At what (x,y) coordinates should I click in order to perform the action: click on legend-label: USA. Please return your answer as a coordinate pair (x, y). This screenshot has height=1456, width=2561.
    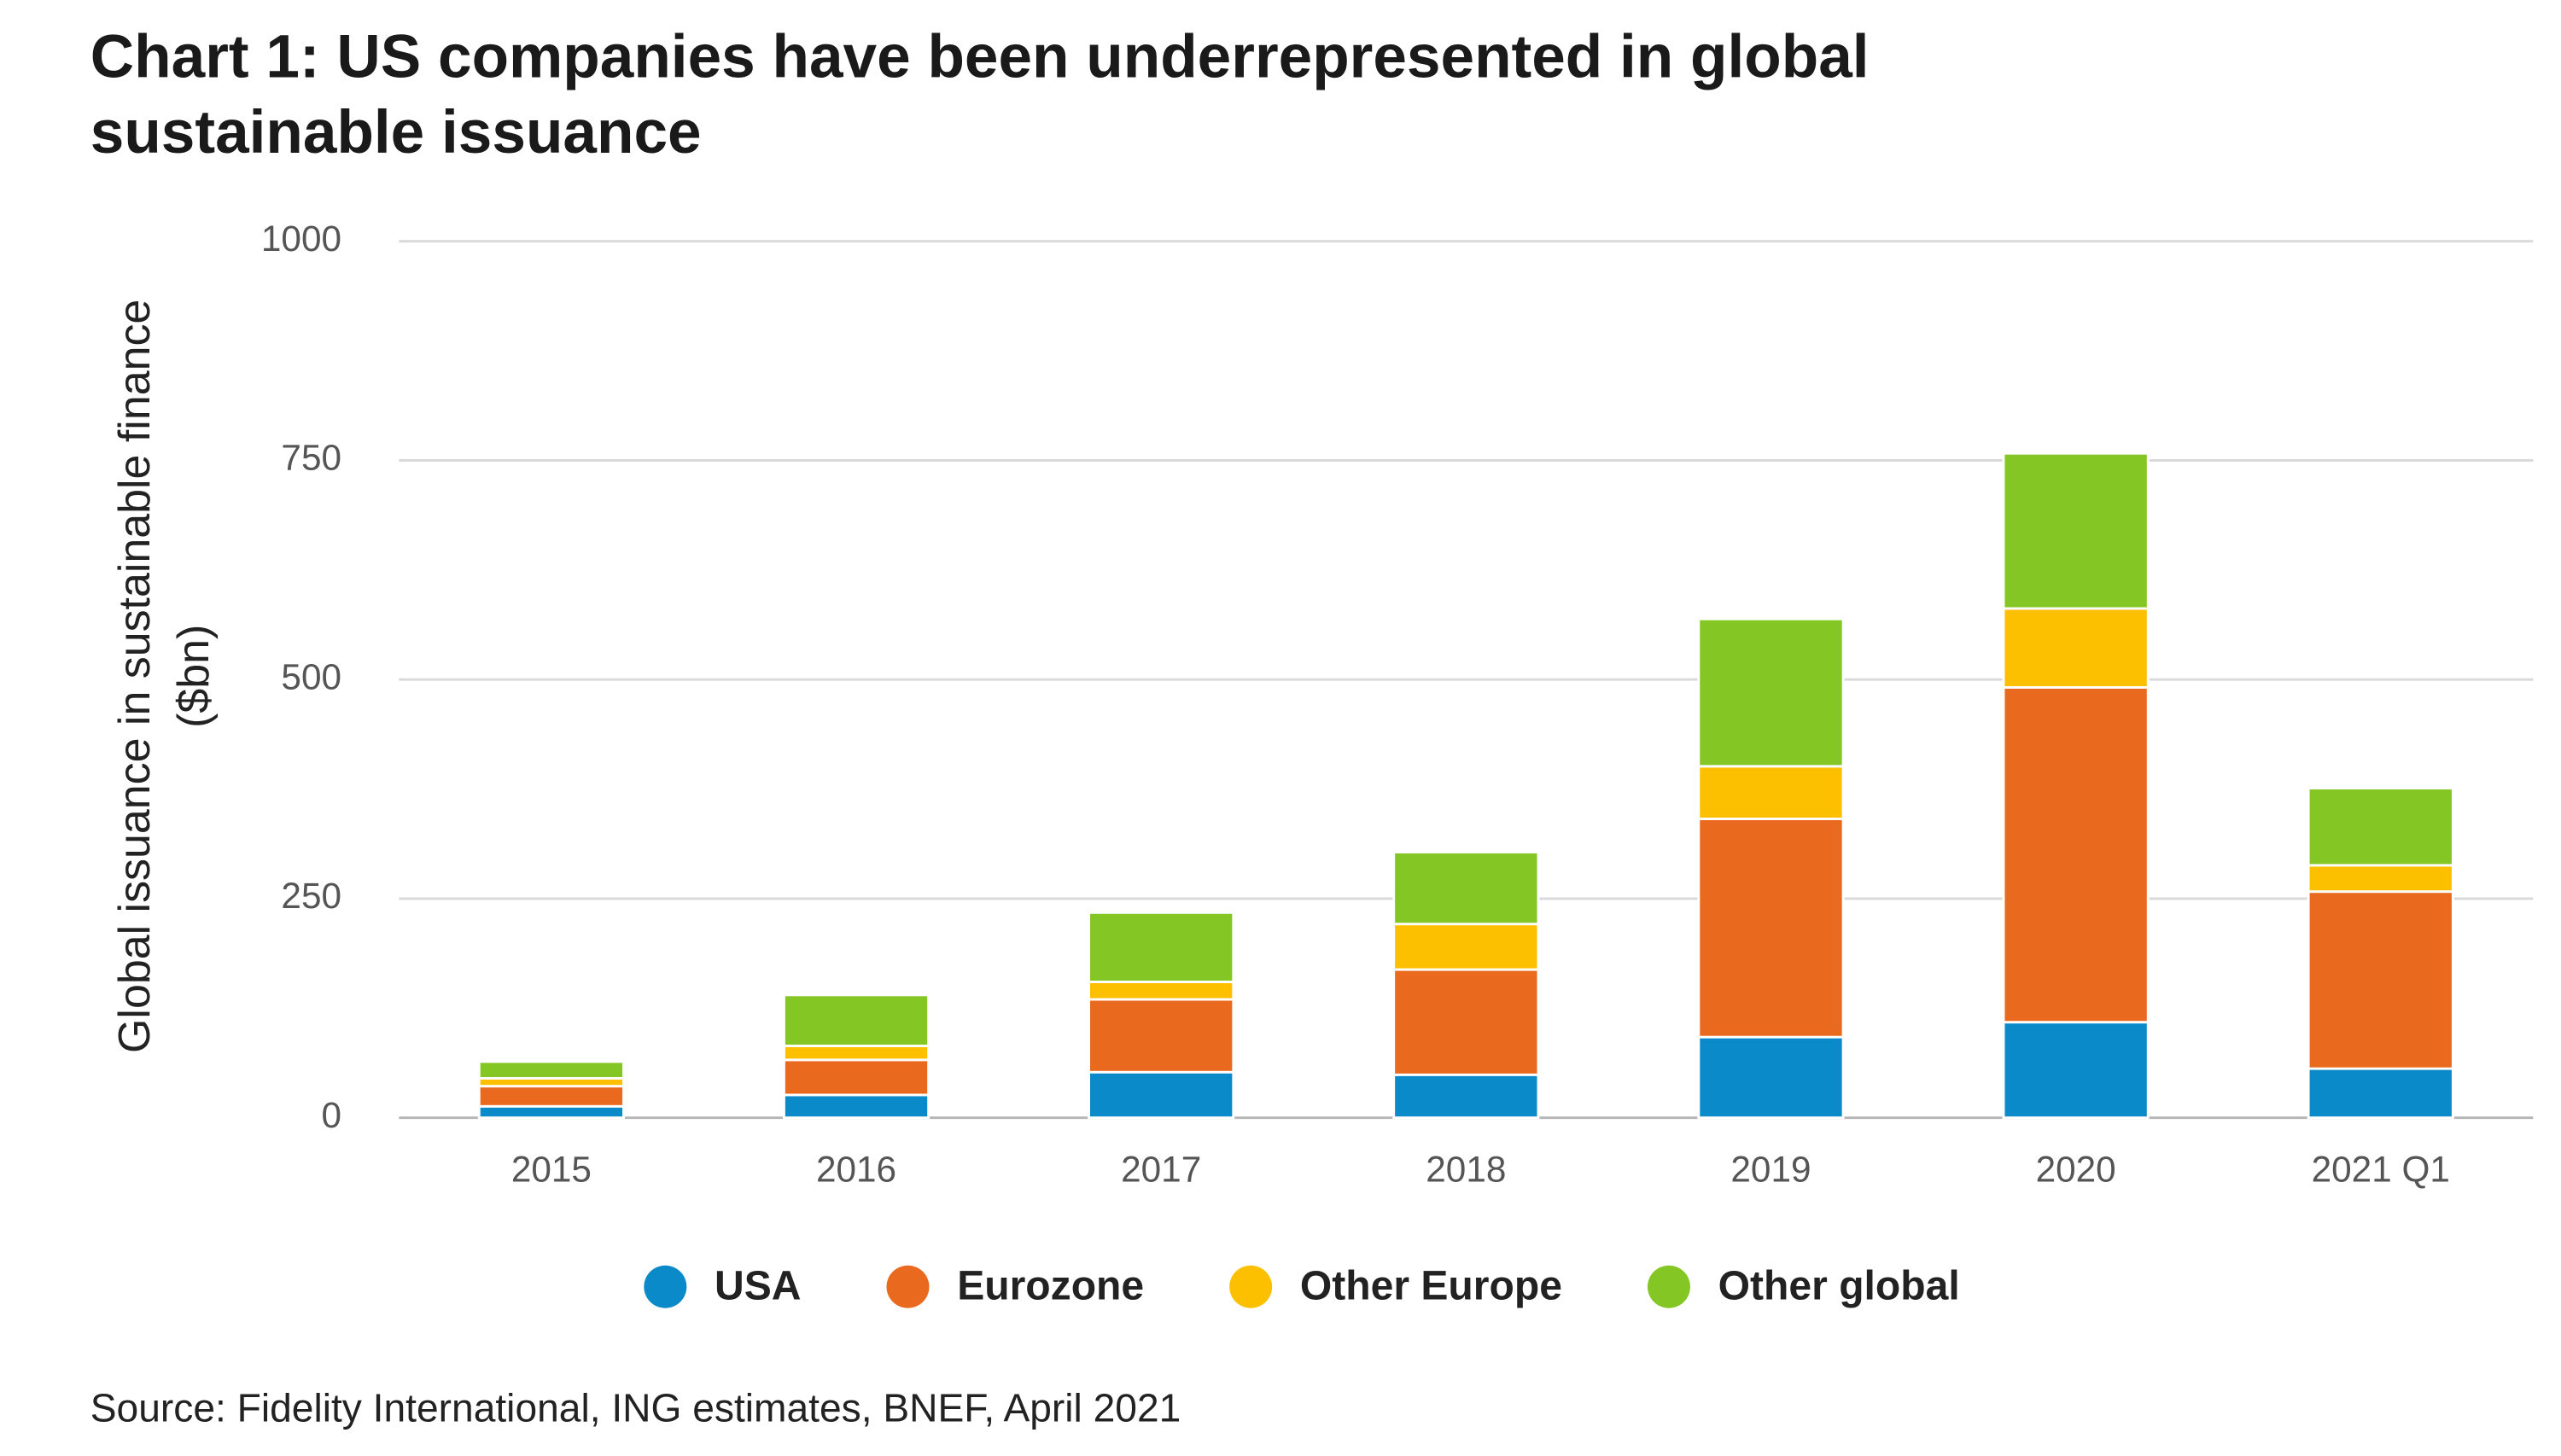
    Looking at the image, I should click on (758, 1285).